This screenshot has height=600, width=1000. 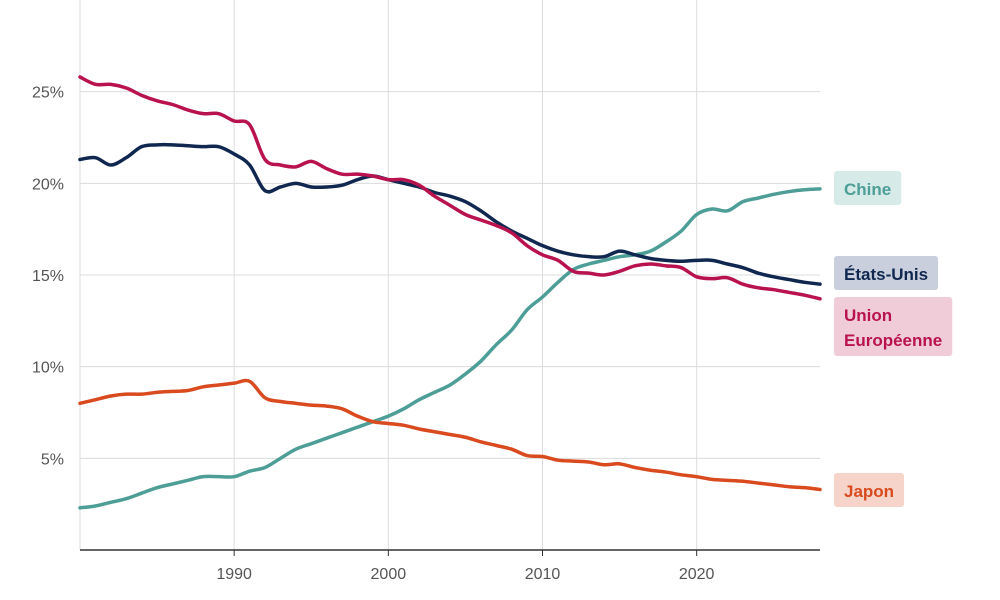 I want to click on series-label-text: Union, so click(x=868, y=315).